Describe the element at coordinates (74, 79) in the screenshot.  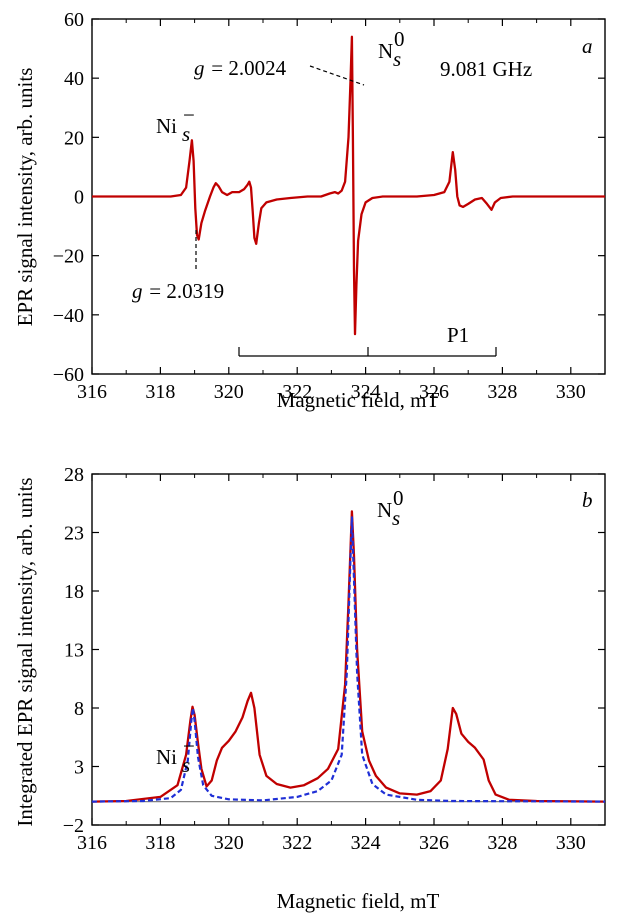
I see `y-tick-label: 40` at that location.